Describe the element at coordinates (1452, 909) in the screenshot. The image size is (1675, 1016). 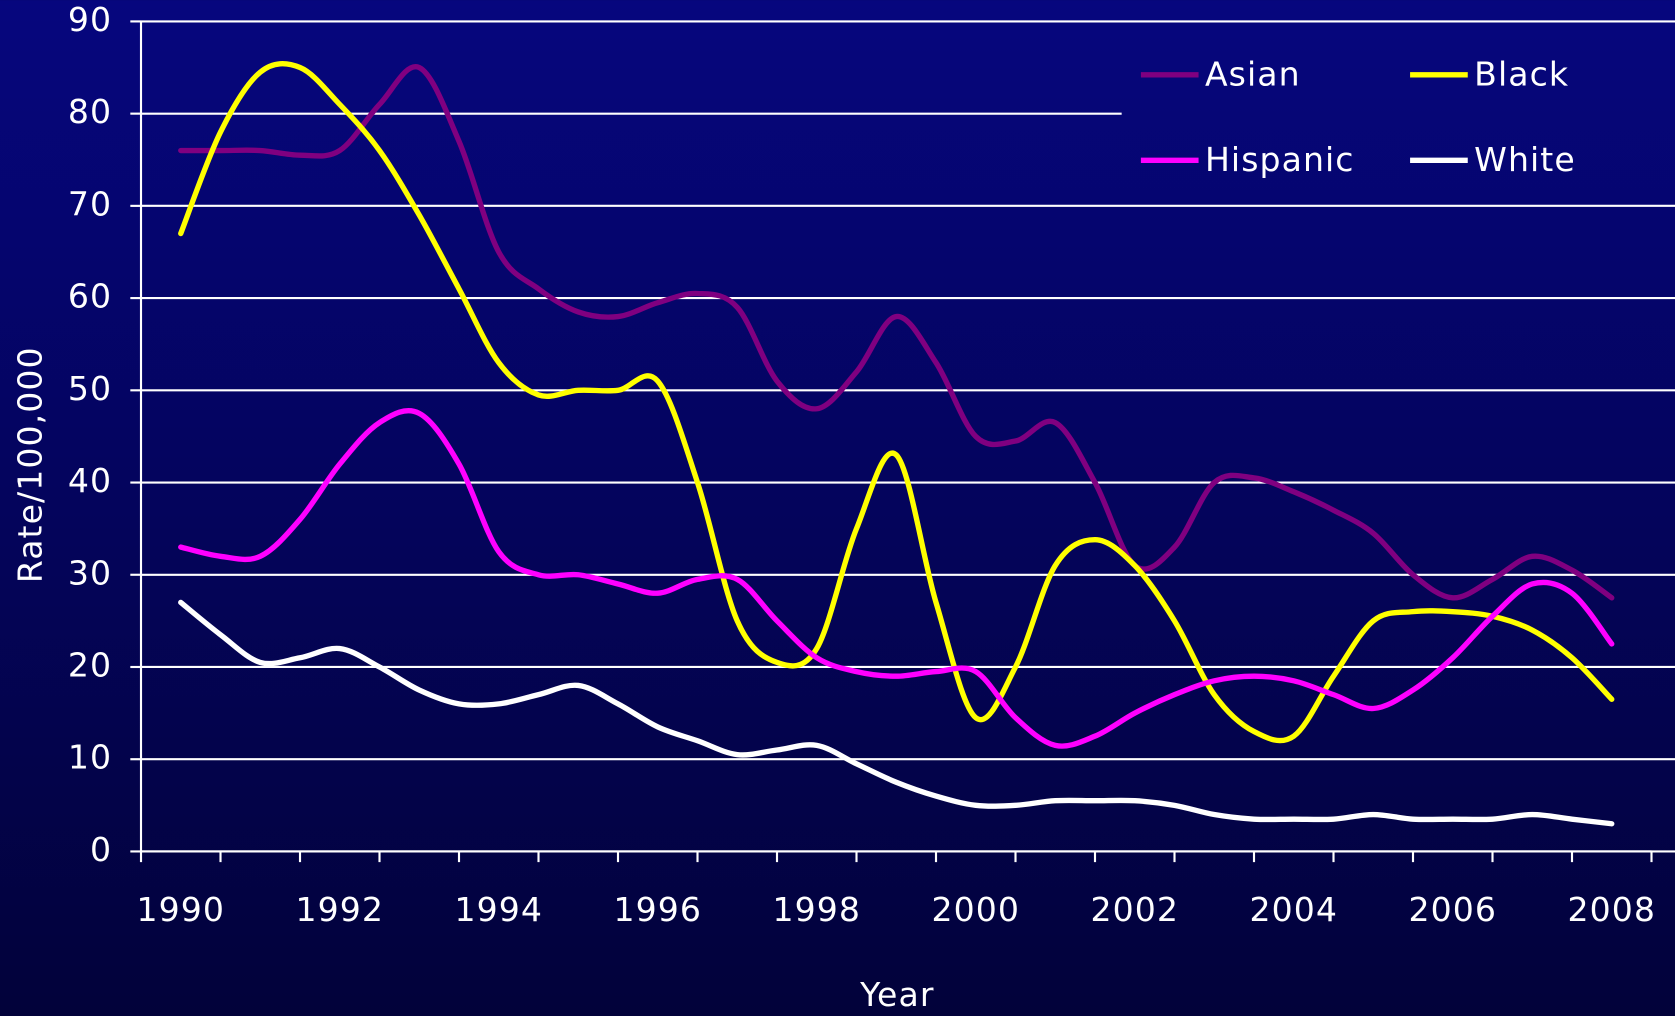
I see `x-tick-label: 2006` at that location.